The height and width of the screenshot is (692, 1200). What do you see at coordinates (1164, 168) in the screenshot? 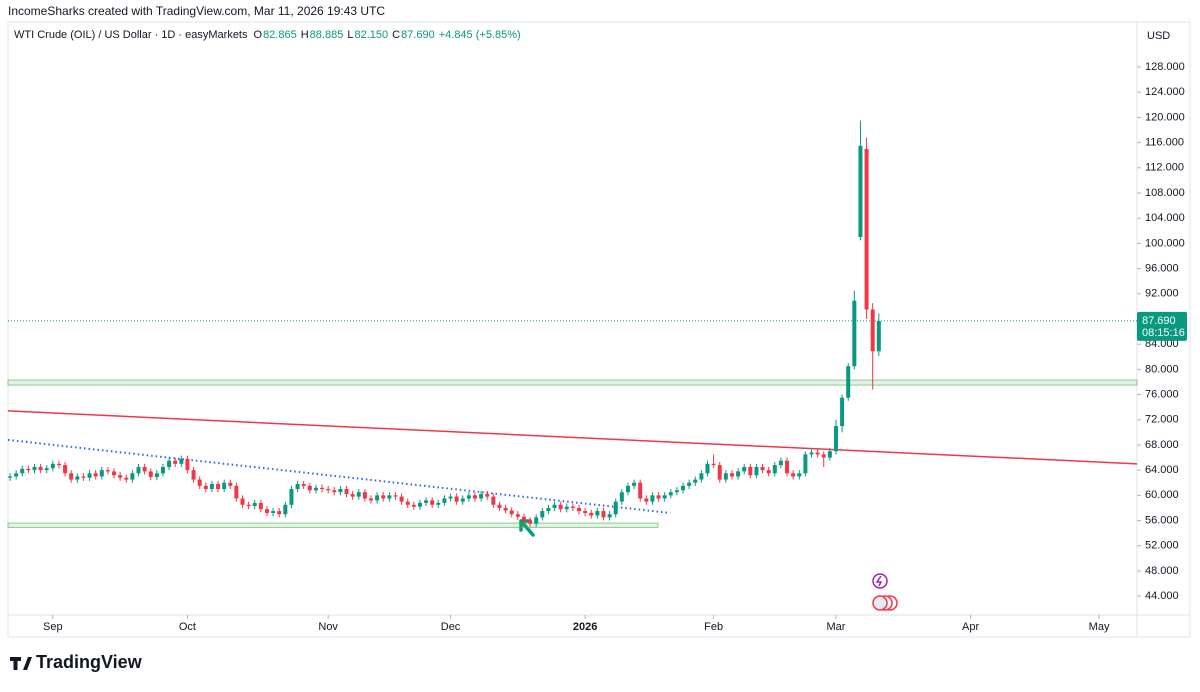
I see `y-tick-label: 112.000` at bounding box center [1164, 168].